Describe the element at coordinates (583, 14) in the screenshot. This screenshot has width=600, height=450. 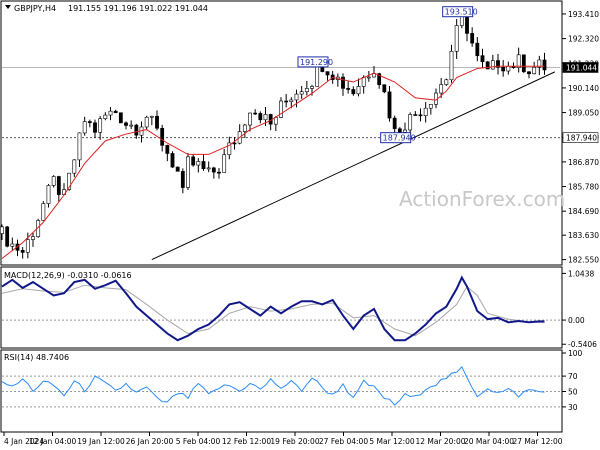
I see `price-y-tick-label: 193.410` at that location.